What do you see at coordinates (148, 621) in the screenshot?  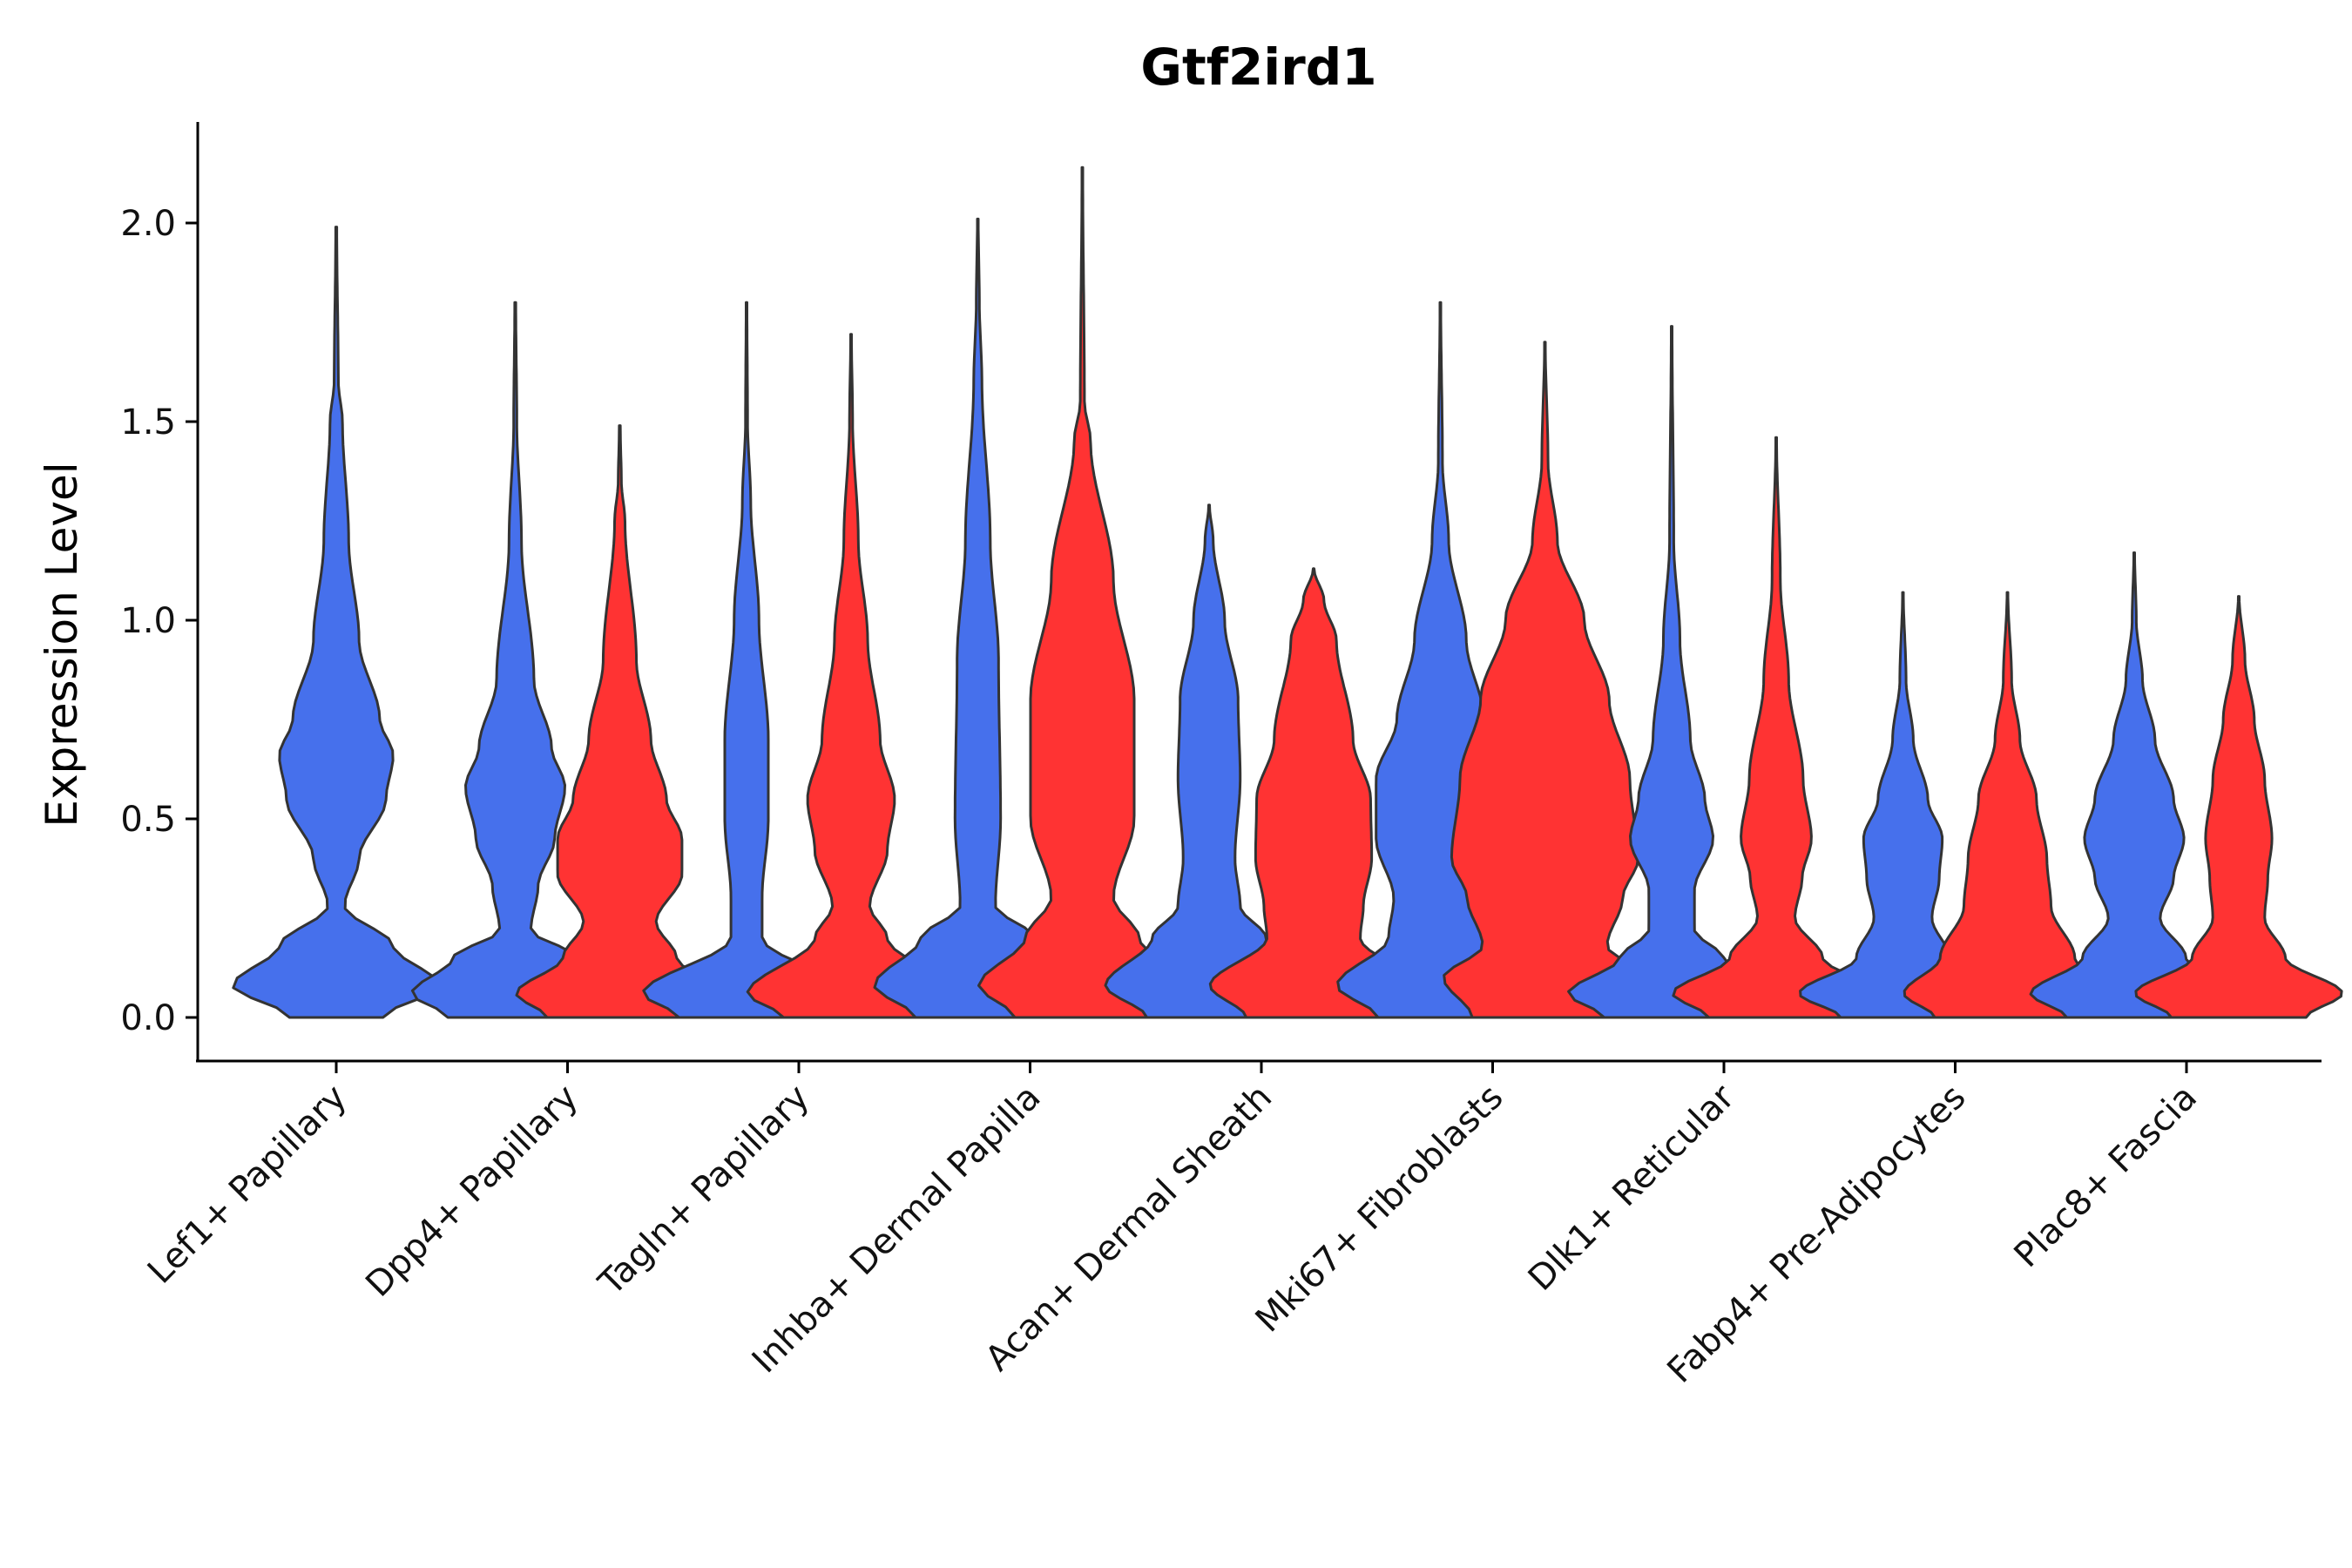 I see `y-tick-label: 1.0` at bounding box center [148, 621].